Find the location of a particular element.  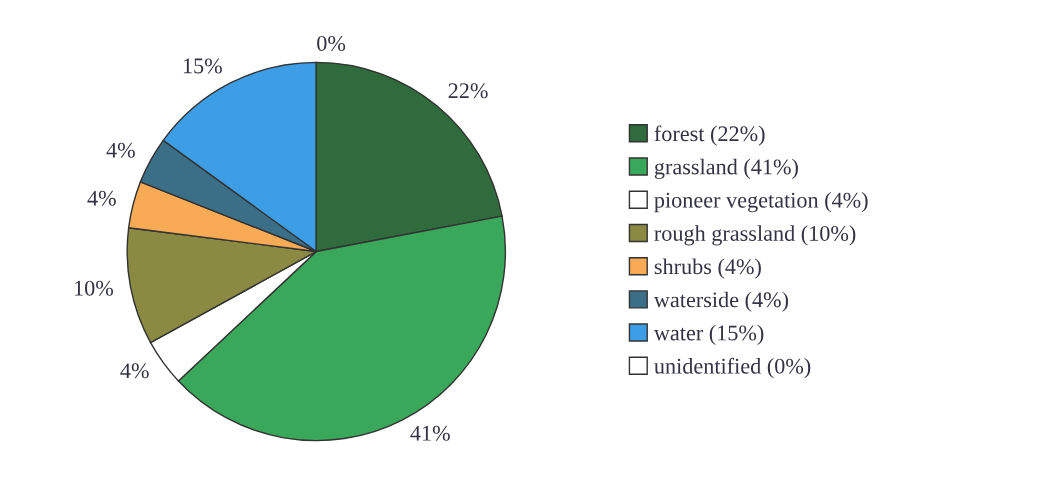

legend-label: pioneer vegetation (4%) is located at coordinates (761, 202).